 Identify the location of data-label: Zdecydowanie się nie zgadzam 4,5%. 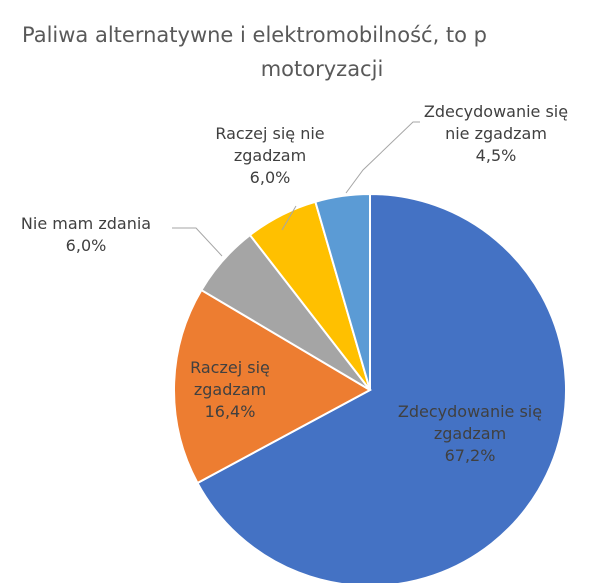
(496, 134).